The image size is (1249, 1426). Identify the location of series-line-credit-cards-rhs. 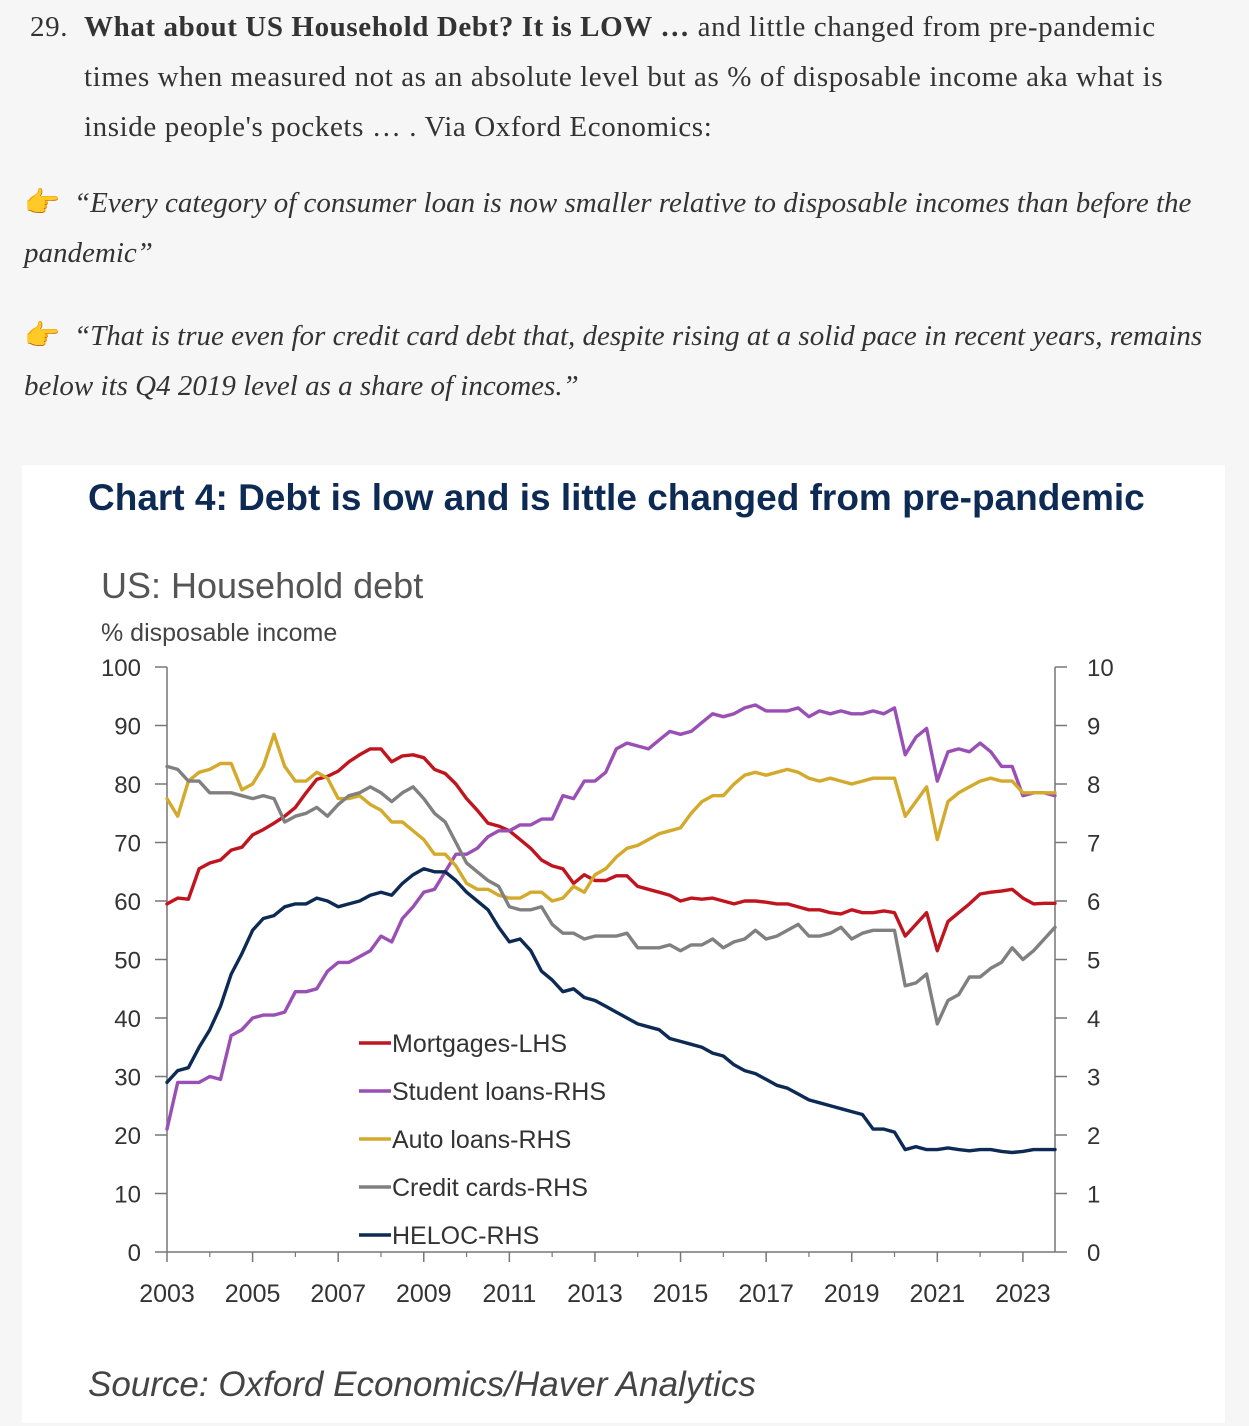
(611, 895).